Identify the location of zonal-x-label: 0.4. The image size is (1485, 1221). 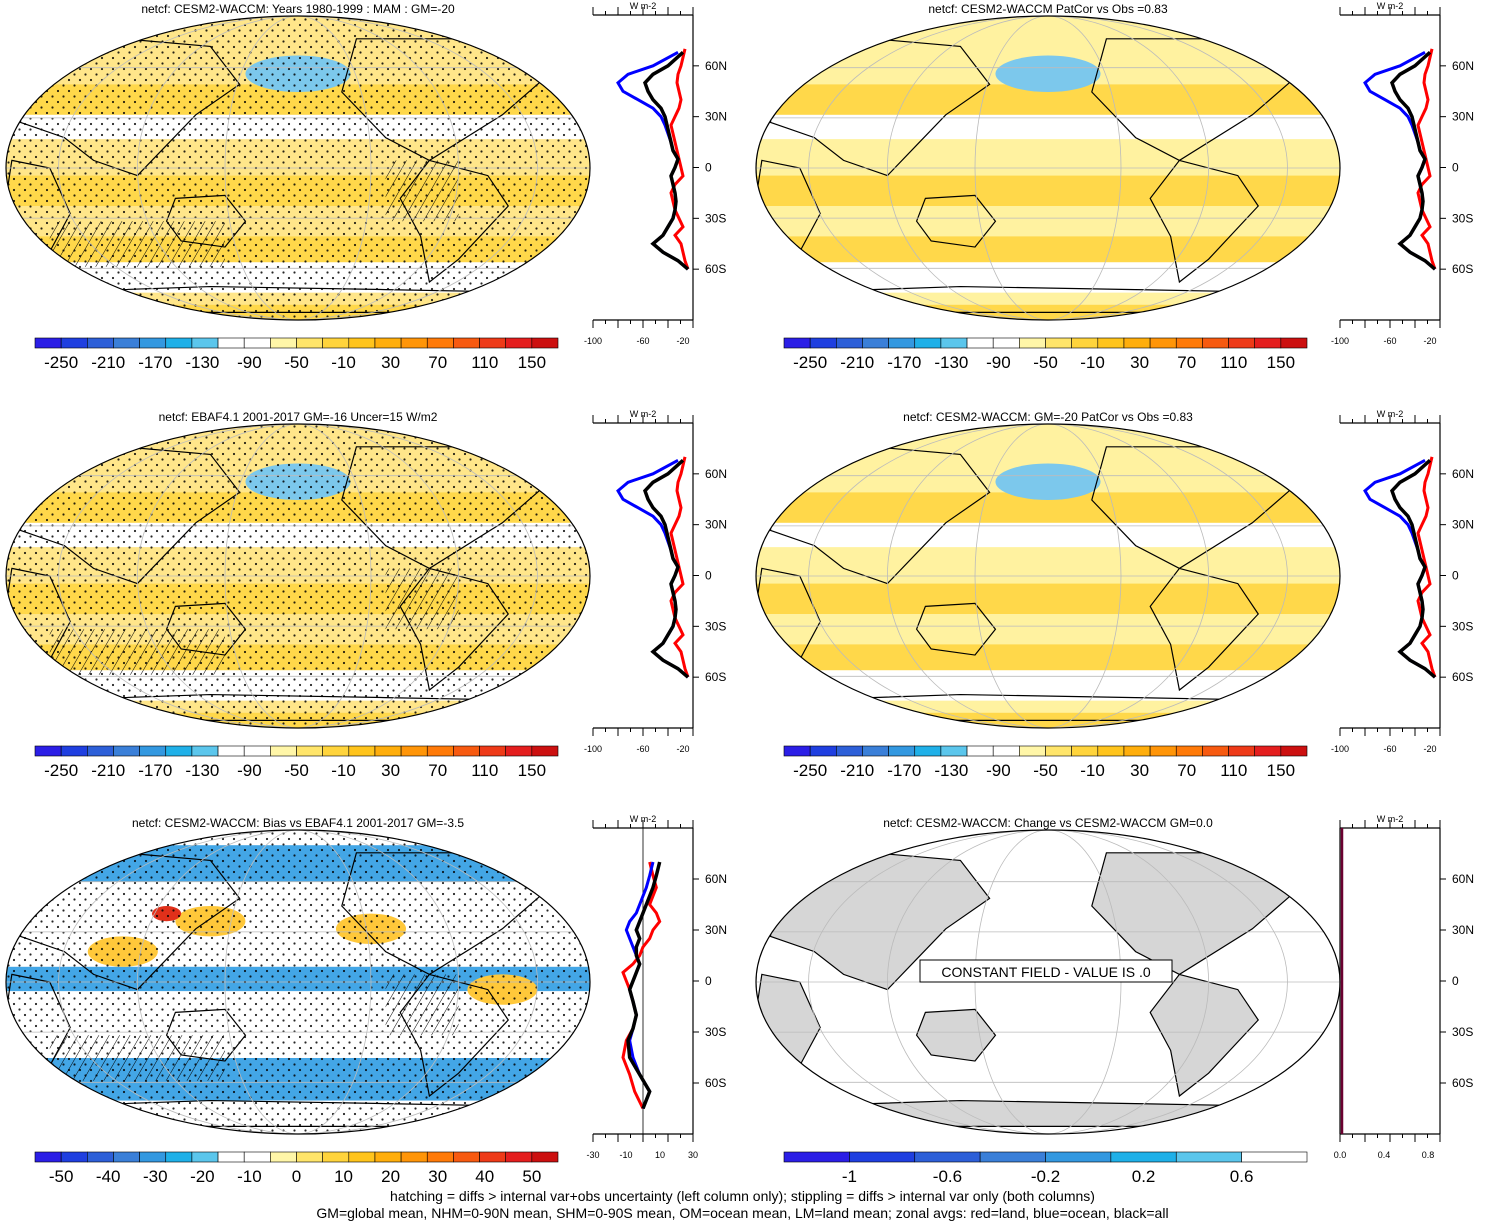
(1384, 1155).